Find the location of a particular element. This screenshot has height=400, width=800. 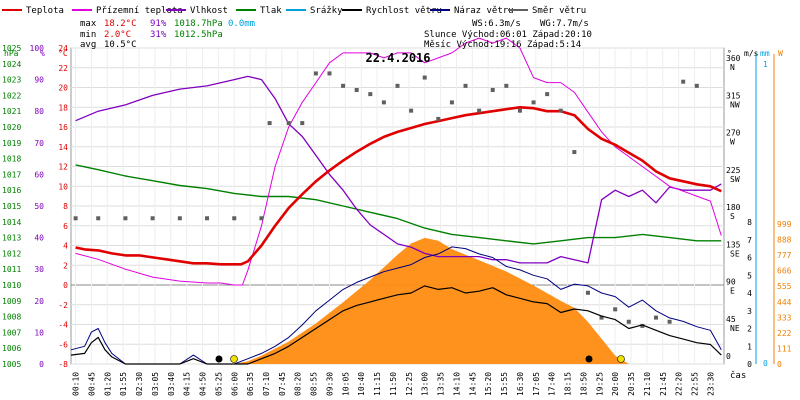

time-tick-label: 10:40 is located at coordinates (361, 384).